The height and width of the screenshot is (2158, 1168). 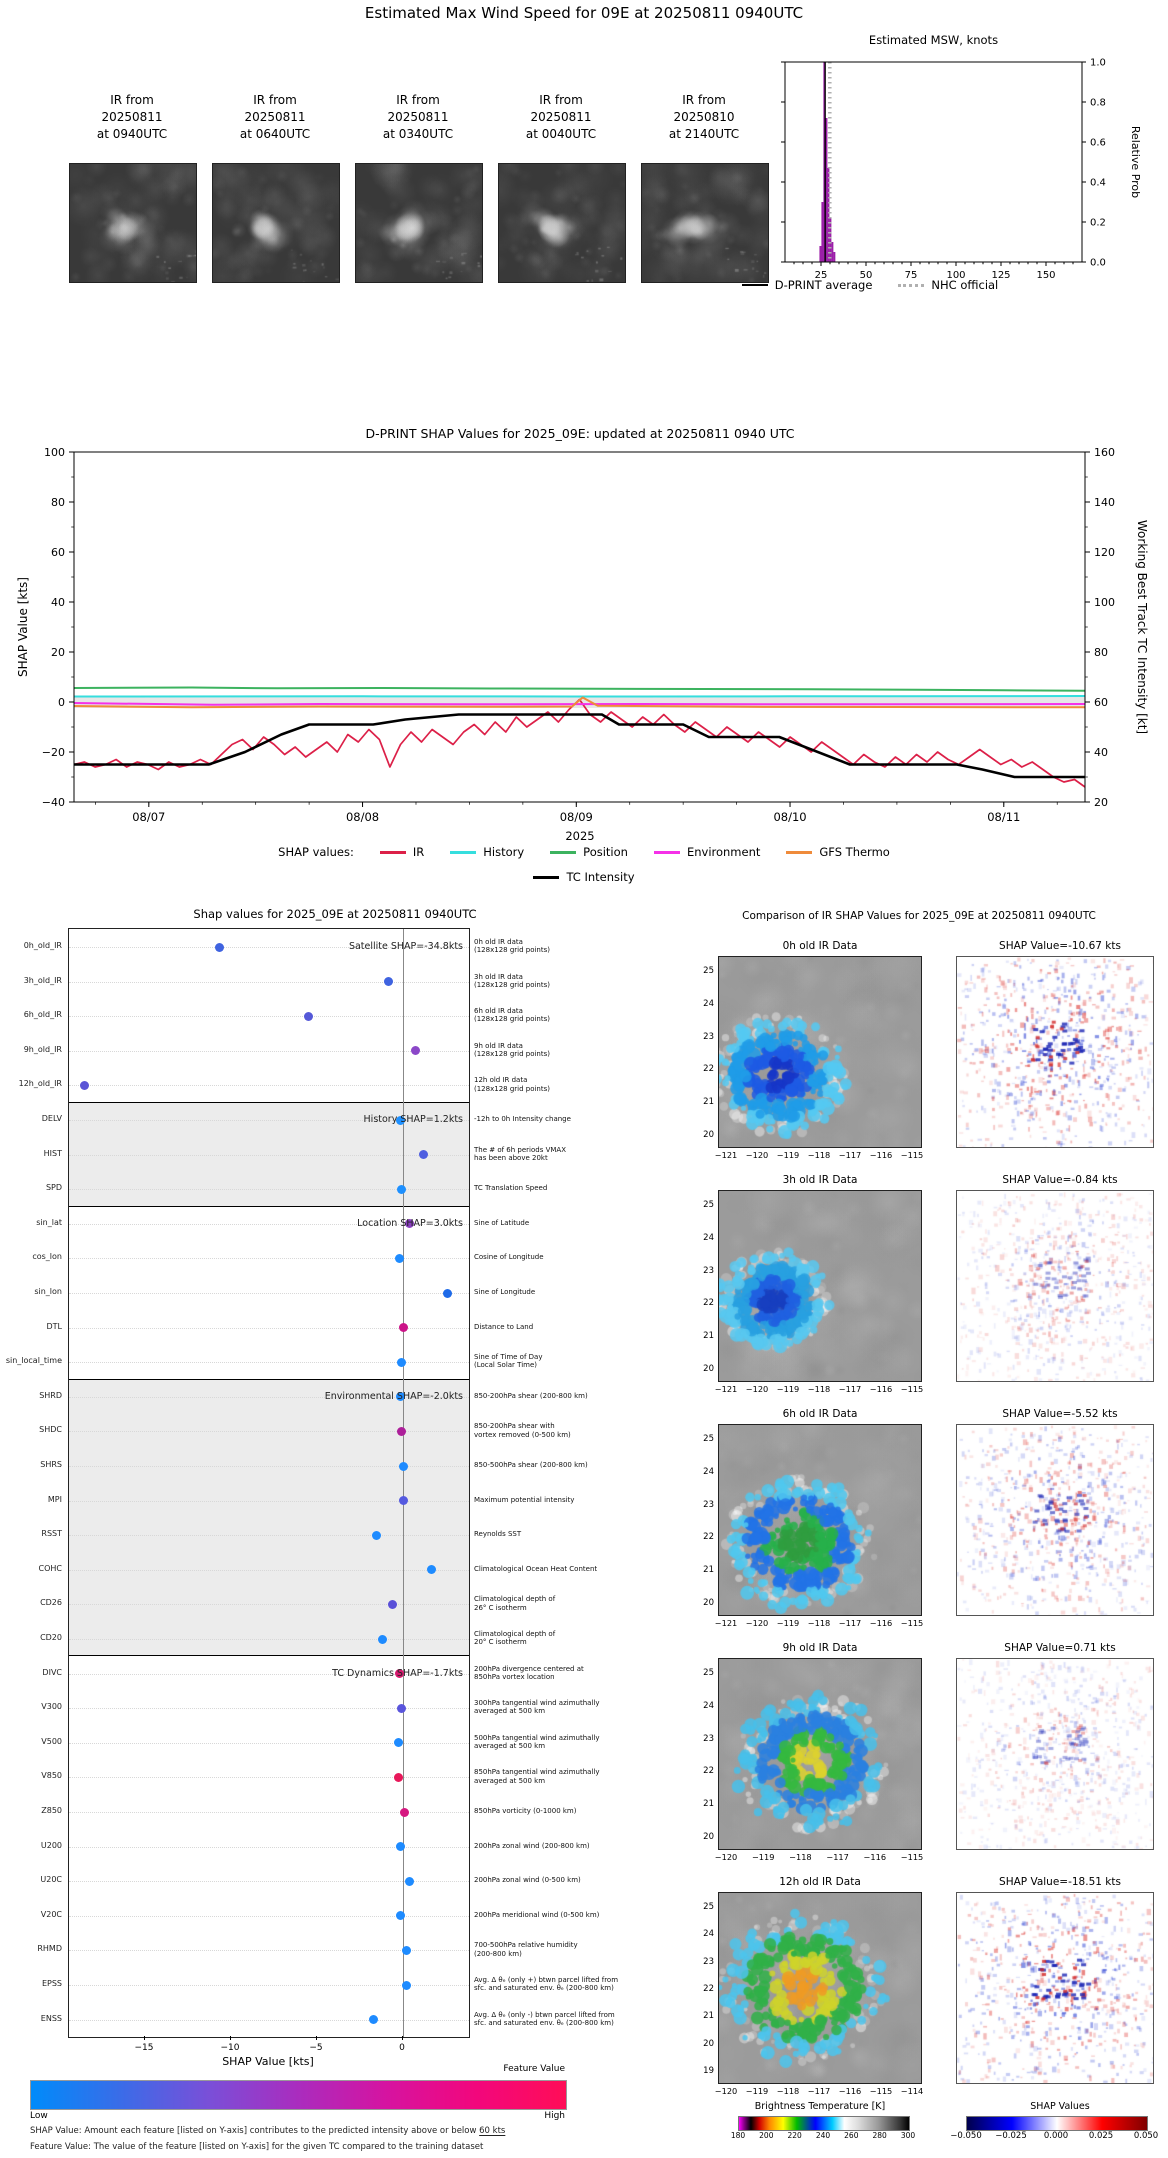 I want to click on feature-description: 9h old IR data (128x128 grid points), so click(x=512, y=1049).